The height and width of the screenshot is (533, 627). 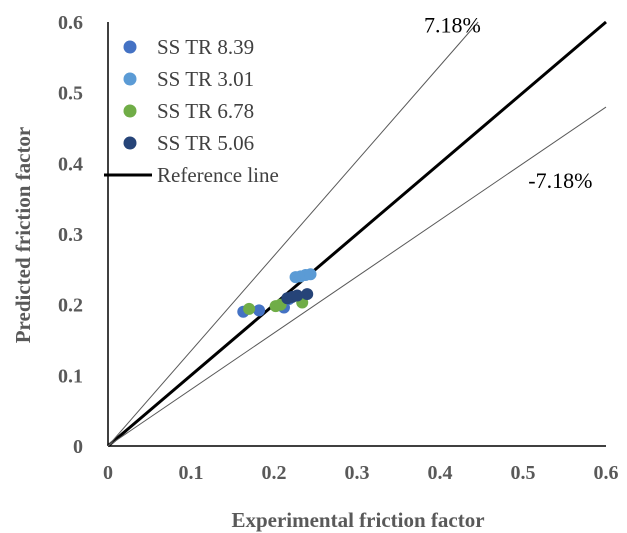 What do you see at coordinates (523, 473) in the screenshot?
I see `x-tick-label: 0.5` at bounding box center [523, 473].